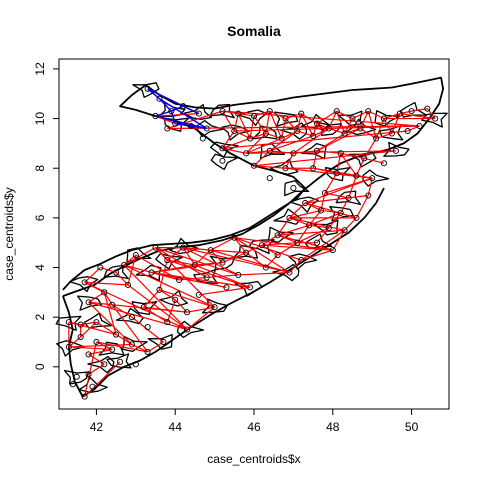  I want to click on y-axis: 0 2 4 6 8 10 12, so click(46, 216).